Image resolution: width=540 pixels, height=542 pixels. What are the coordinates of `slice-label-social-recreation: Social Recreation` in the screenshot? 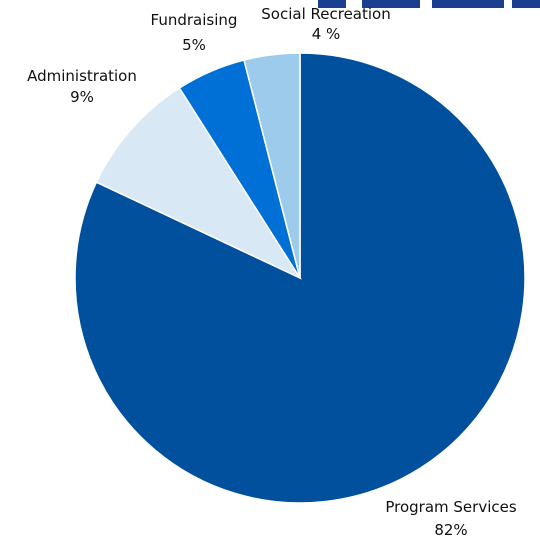 It's located at (325, 14).